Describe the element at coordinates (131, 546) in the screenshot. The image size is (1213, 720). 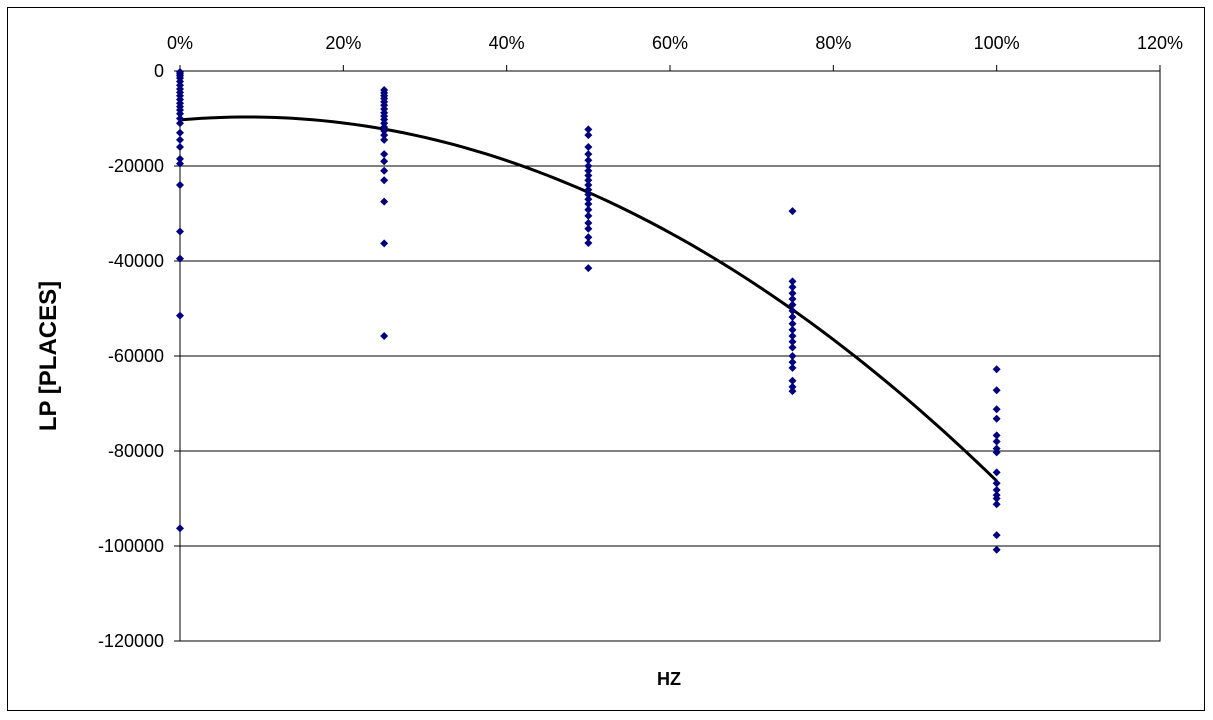
I see `y-tick-label: -100000` at that location.